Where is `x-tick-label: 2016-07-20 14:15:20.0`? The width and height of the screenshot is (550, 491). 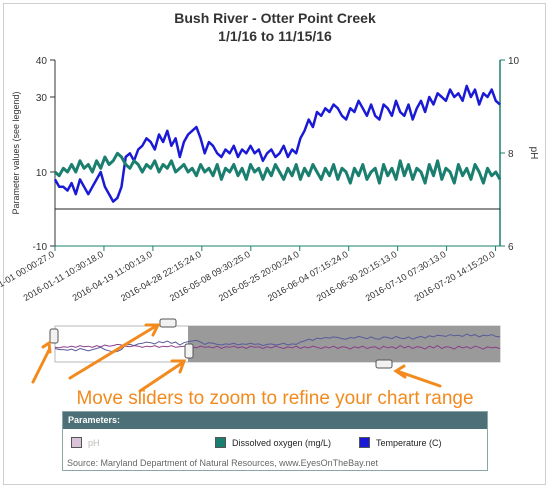 x-tick-label: 2016-07-20 14:15:20.0 is located at coordinates (455, 276).